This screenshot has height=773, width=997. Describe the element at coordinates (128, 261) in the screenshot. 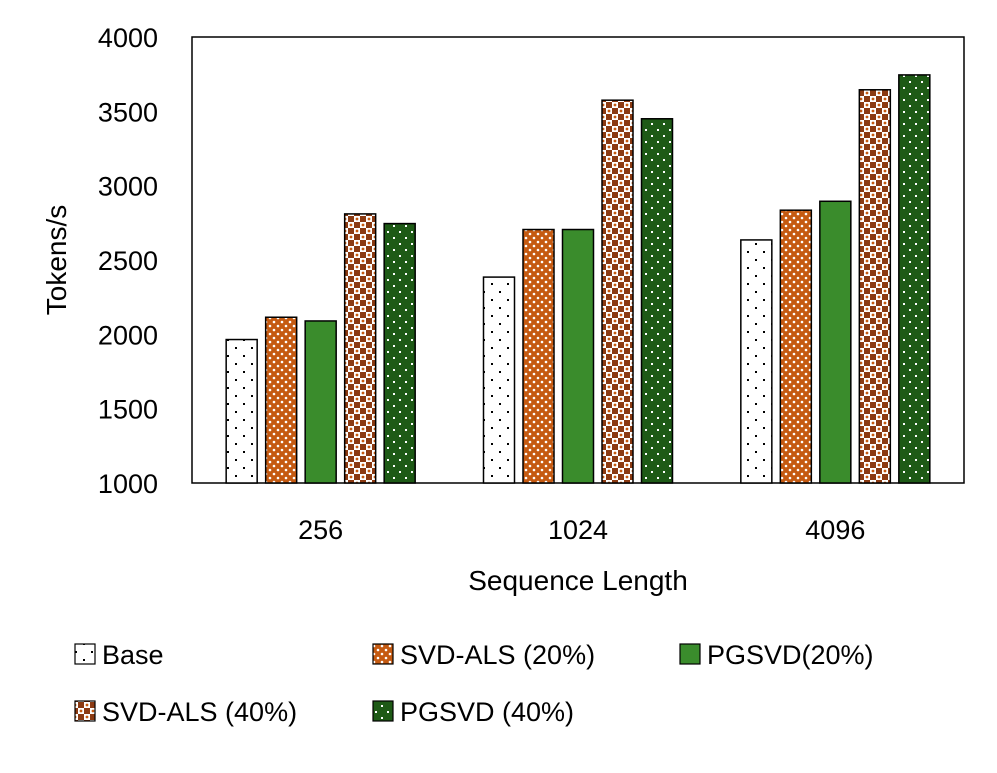

I see `y-tick-label: 2500` at that location.